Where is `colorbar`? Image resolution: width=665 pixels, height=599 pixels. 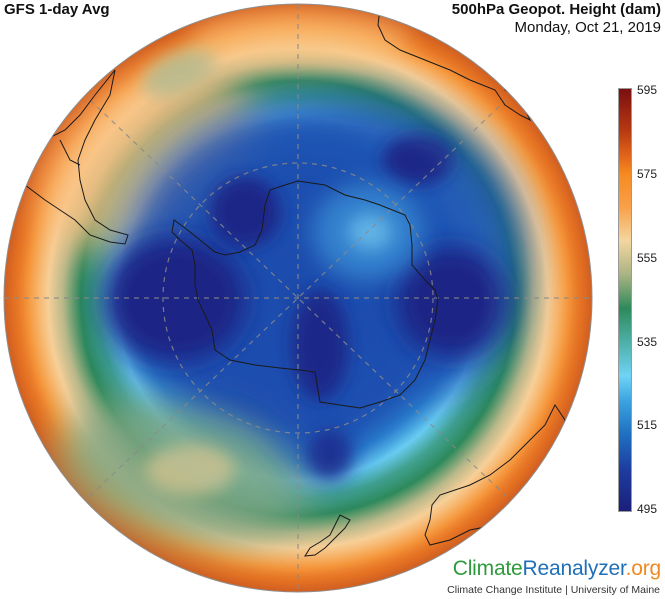 colorbar is located at coordinates (625, 300).